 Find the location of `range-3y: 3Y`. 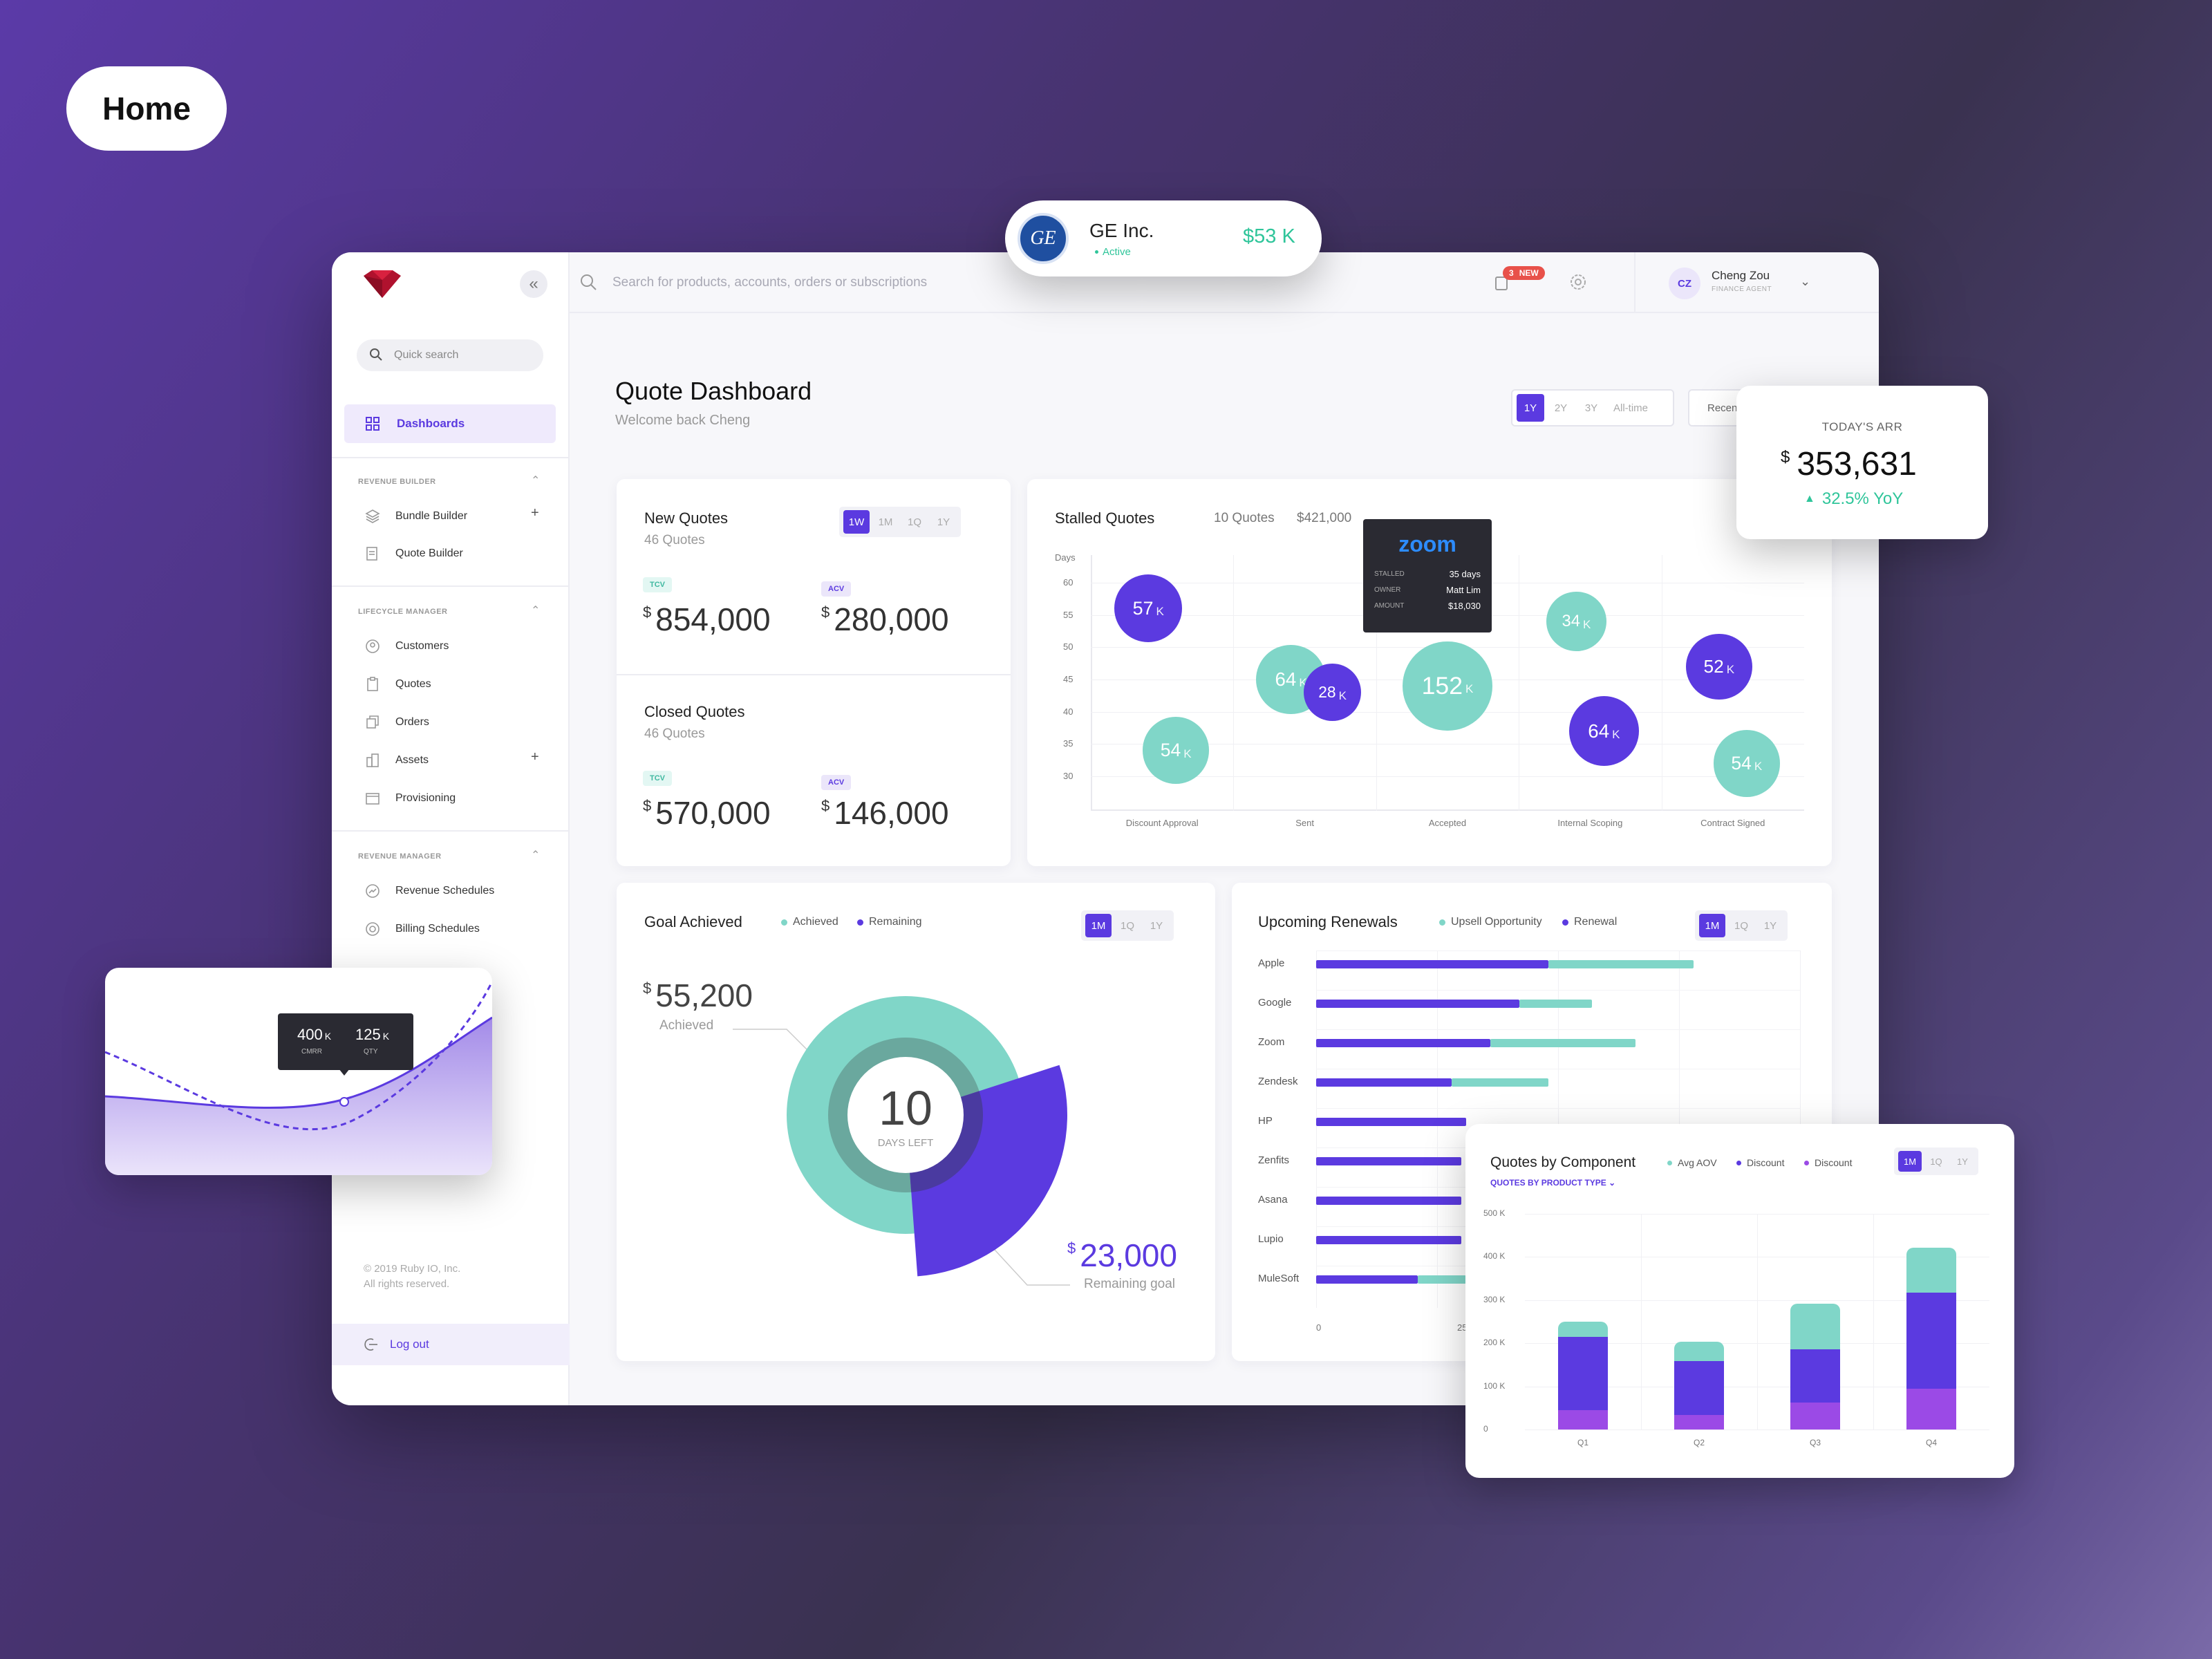

range-3y: 3Y is located at coordinates (1591, 408).